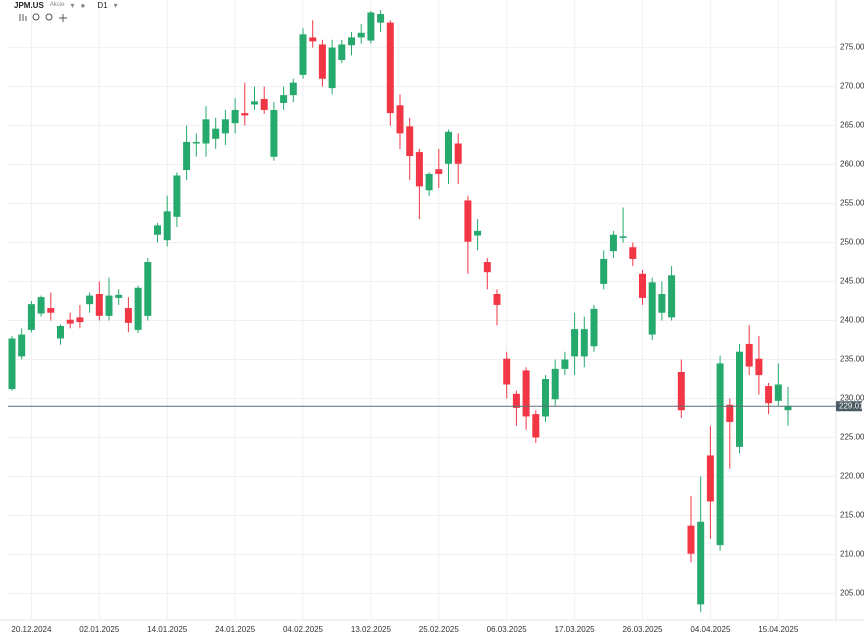 The image size is (864, 634). Describe the element at coordinates (303, 629) in the screenshot. I see `x-tick-label: 04.02.2025` at that location.